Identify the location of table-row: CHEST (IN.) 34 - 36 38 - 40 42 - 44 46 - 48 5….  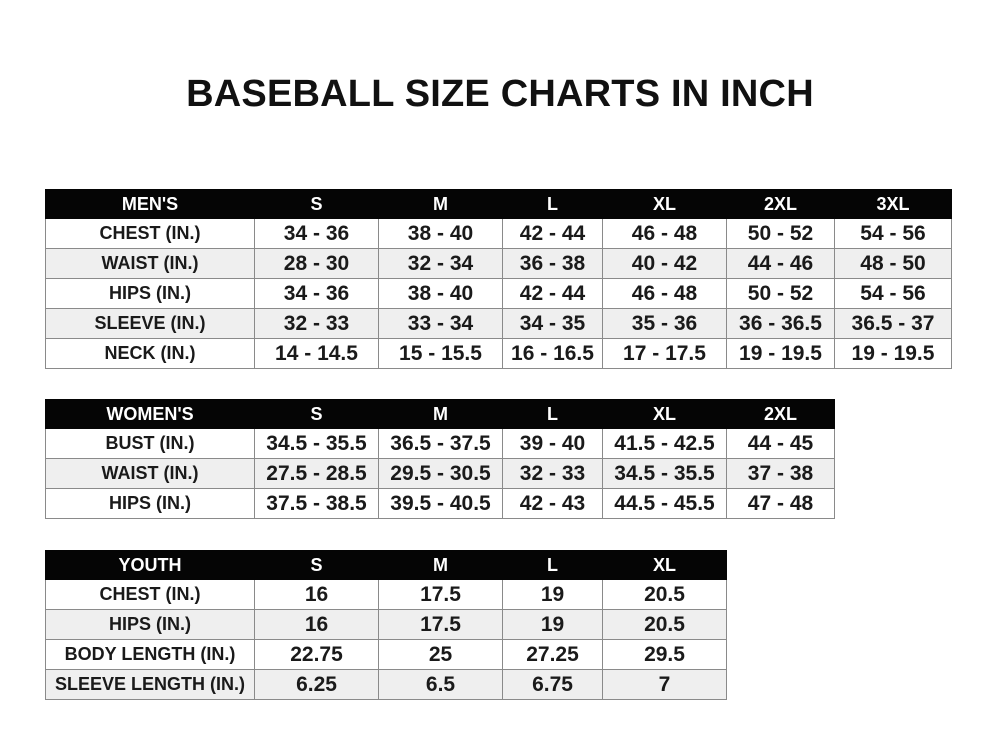
(498, 233).